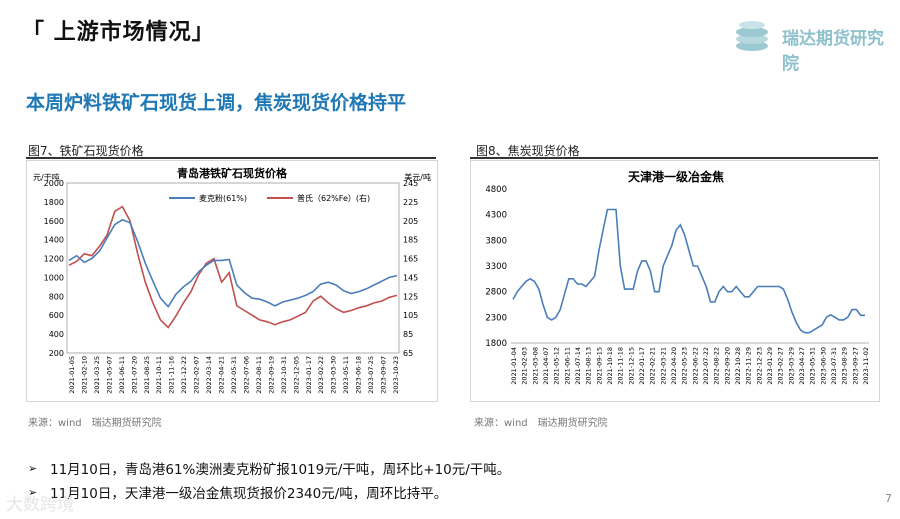 The height and width of the screenshot is (519, 900). I want to click on x-tick-label: 2023-11-02, so click(866, 366).